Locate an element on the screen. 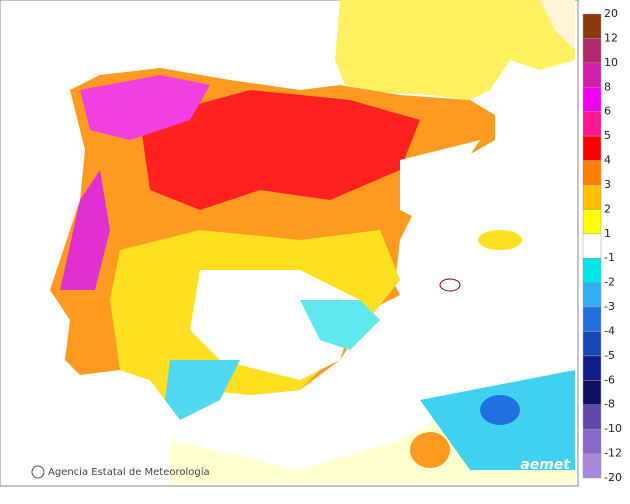  legend-label: 6 is located at coordinates (607, 111).